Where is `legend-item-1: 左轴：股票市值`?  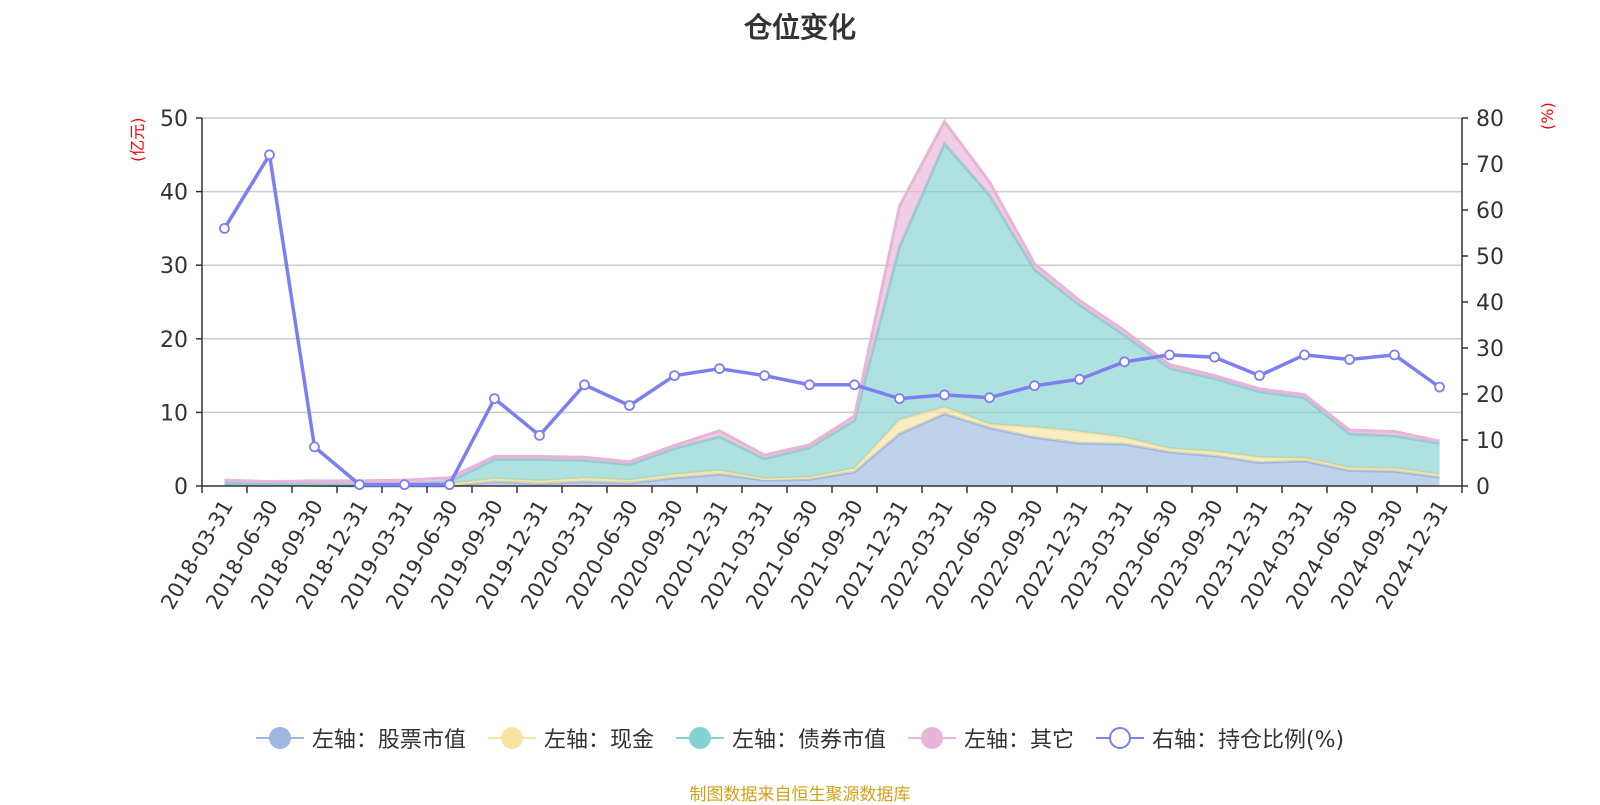 legend-item-1: 左轴：股票市值 is located at coordinates (360, 738).